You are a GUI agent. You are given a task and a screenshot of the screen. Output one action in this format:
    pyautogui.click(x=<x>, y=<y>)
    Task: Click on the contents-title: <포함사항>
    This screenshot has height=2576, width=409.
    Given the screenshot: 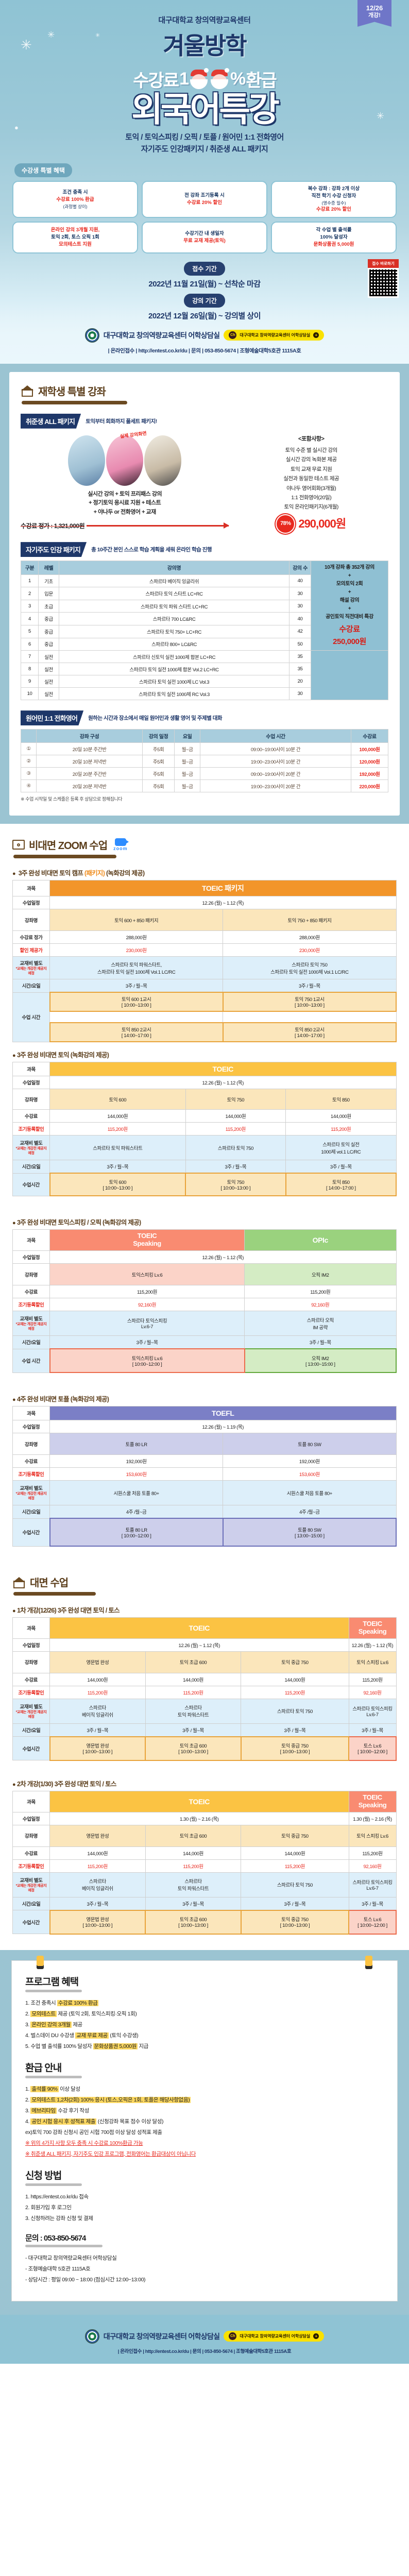 What is the action you would take?
    pyautogui.click(x=312, y=438)
    